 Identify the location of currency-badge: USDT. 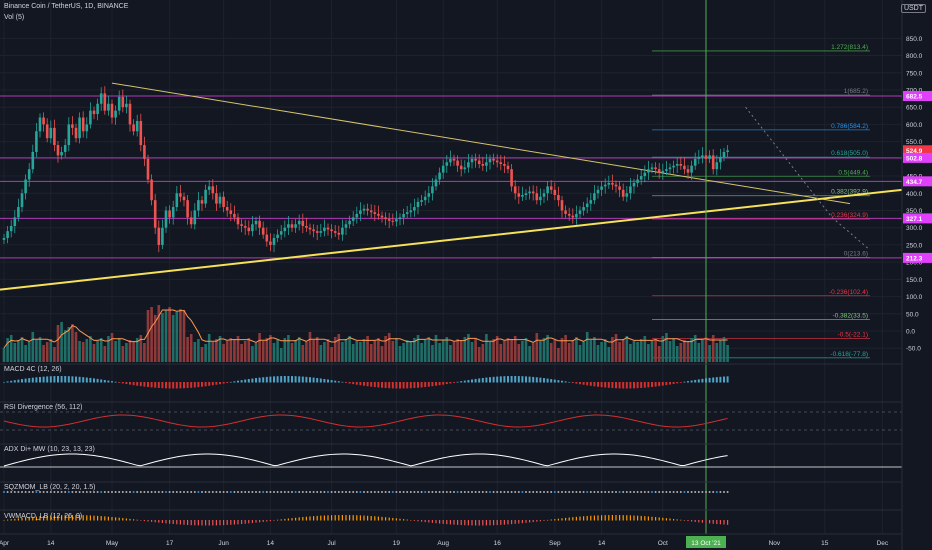
(913, 8).